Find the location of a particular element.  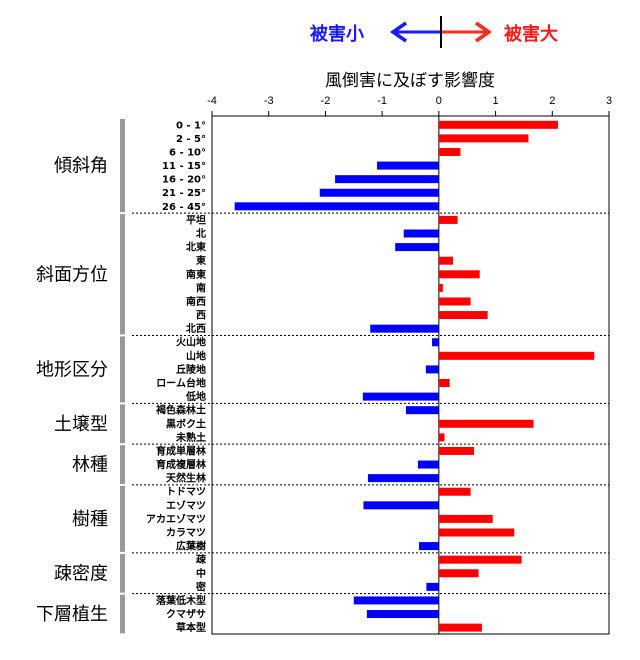

x-tick-label: 3 is located at coordinates (609, 101).